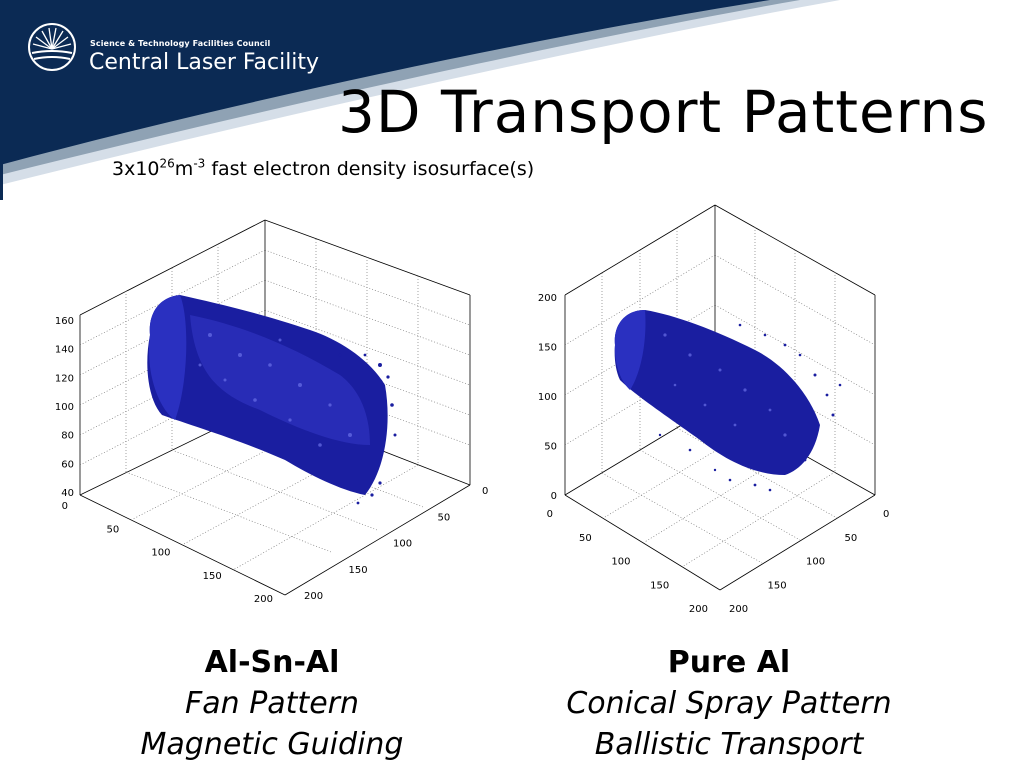  What do you see at coordinates (547, 348) in the screenshot?
I see `z-tick-label: 150` at bounding box center [547, 348].